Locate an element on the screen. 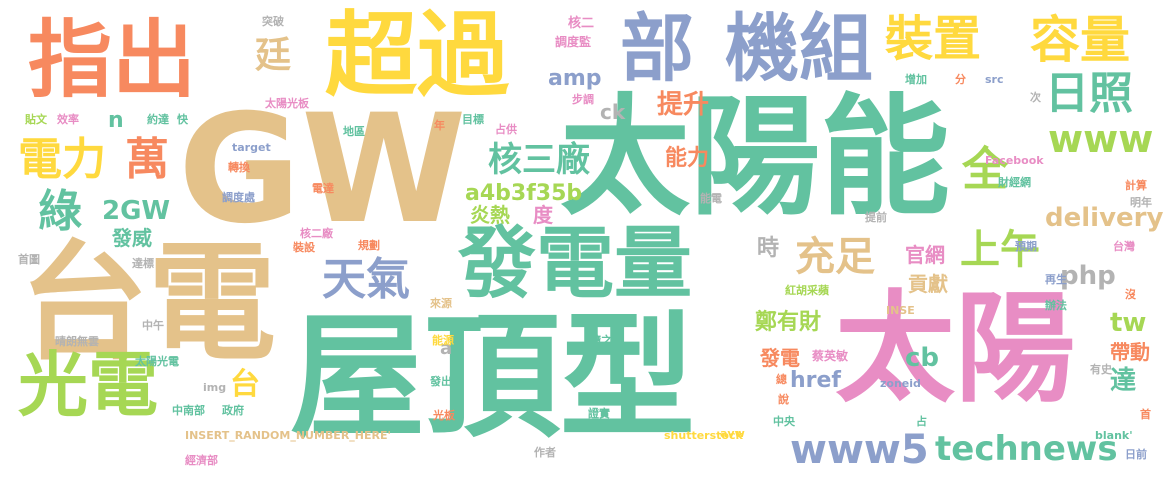 The height and width of the screenshot is (482, 1175). word: 全 is located at coordinates (985, 169).